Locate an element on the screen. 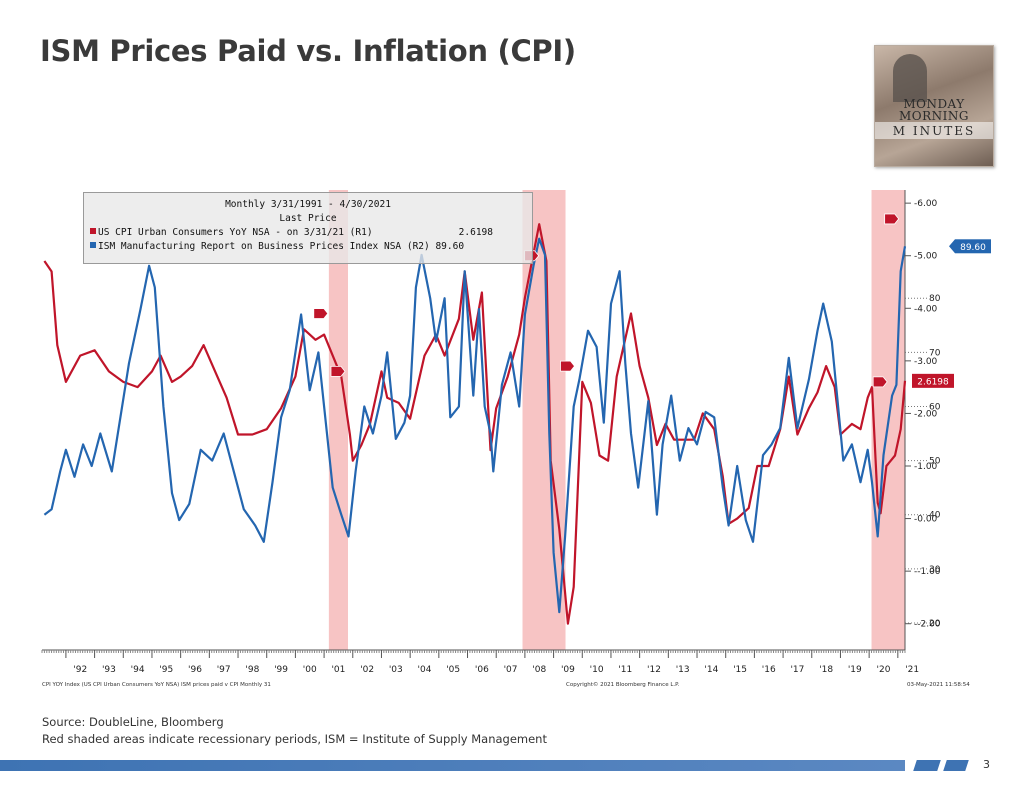  footer-copyright: Copyright© 2021 Bloomberg Finance L.P. is located at coordinates (623, 684).